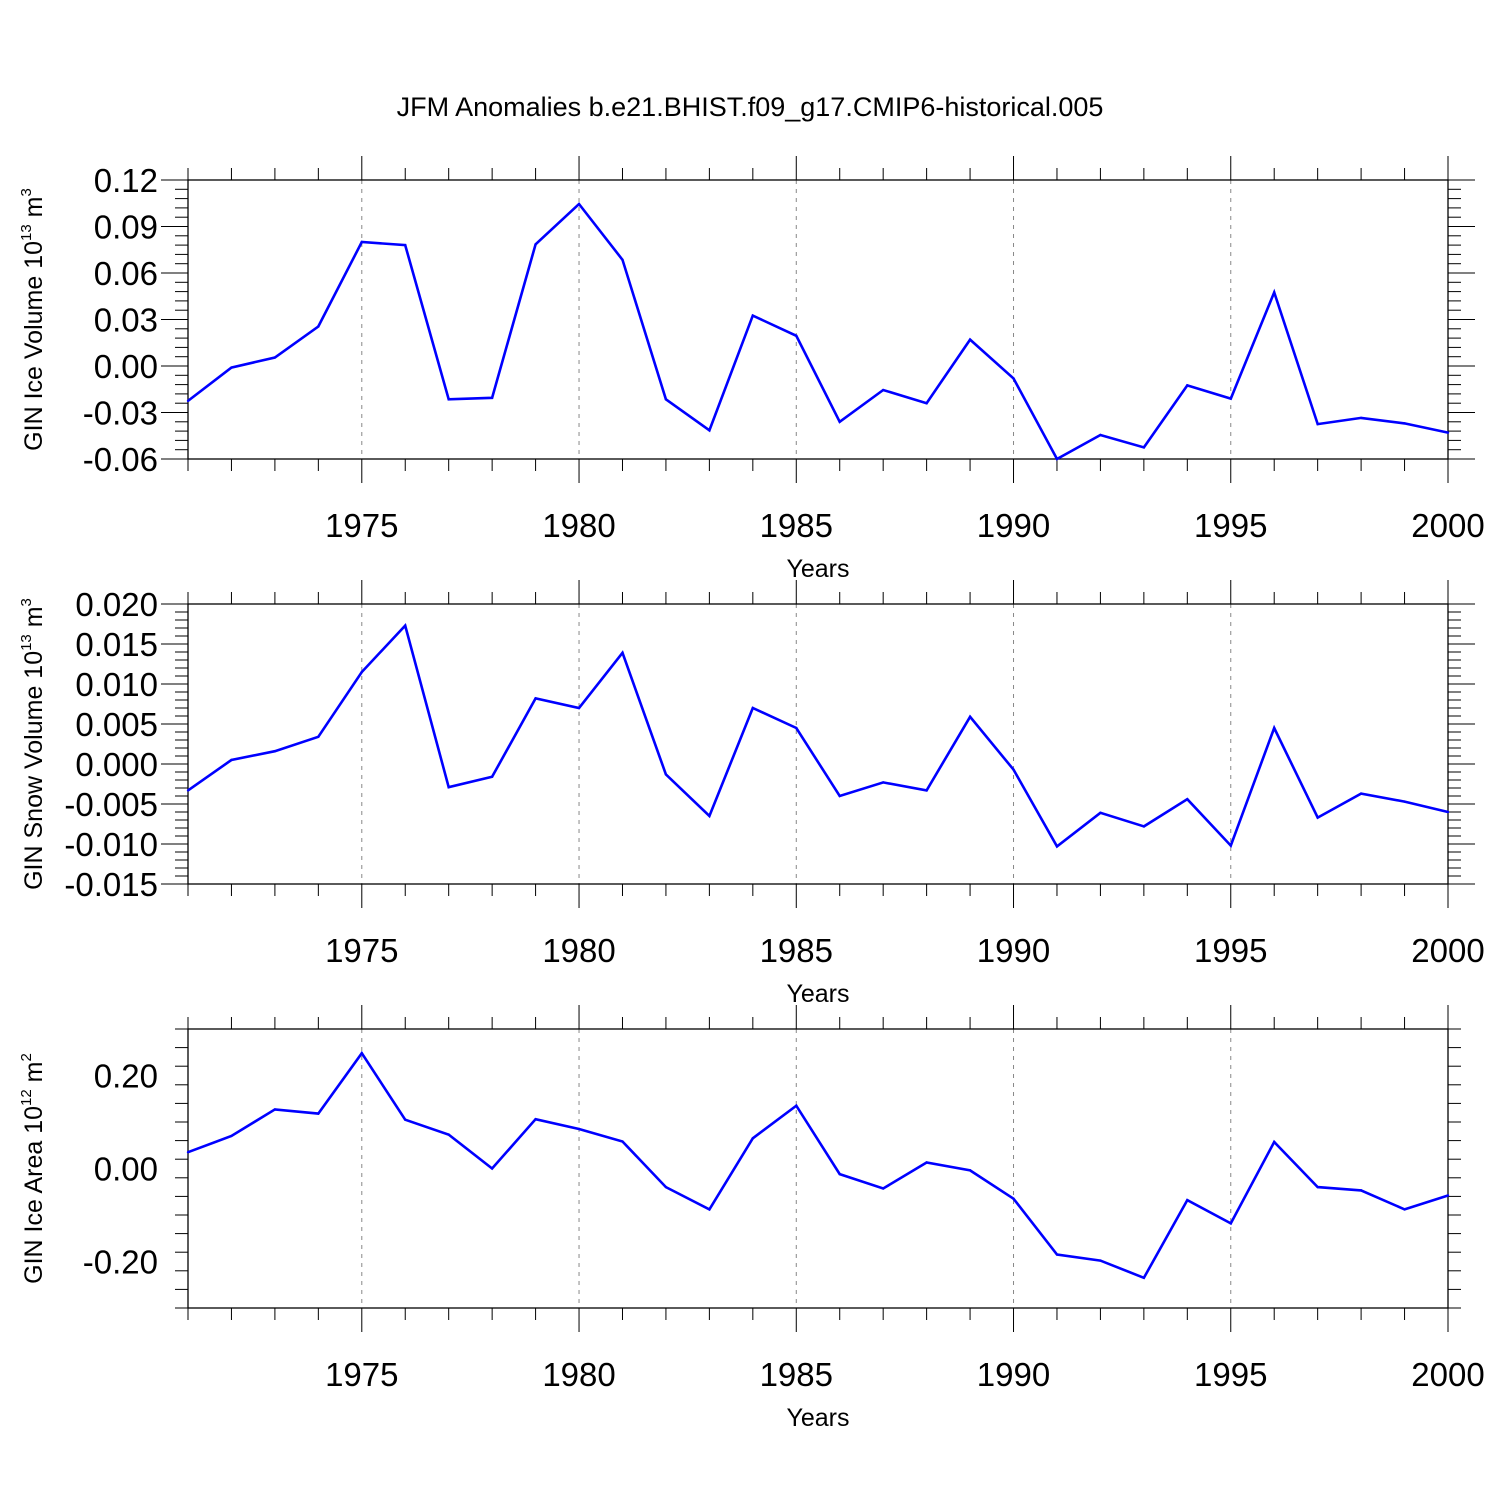 The image size is (1500, 1500). I want to click on y-tick-label: 0.09, so click(126, 227).